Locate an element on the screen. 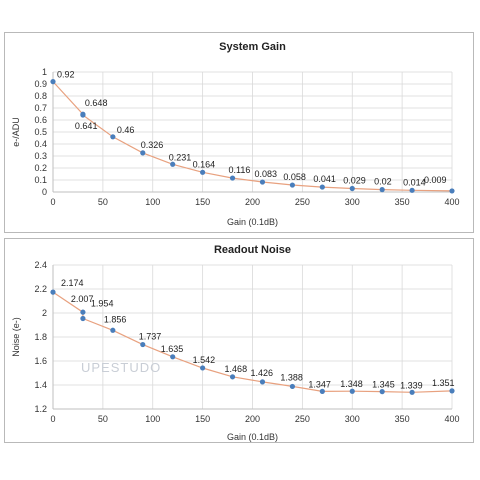 The width and height of the screenshot is (480, 480). data-label: 0.231 is located at coordinates (180, 157).